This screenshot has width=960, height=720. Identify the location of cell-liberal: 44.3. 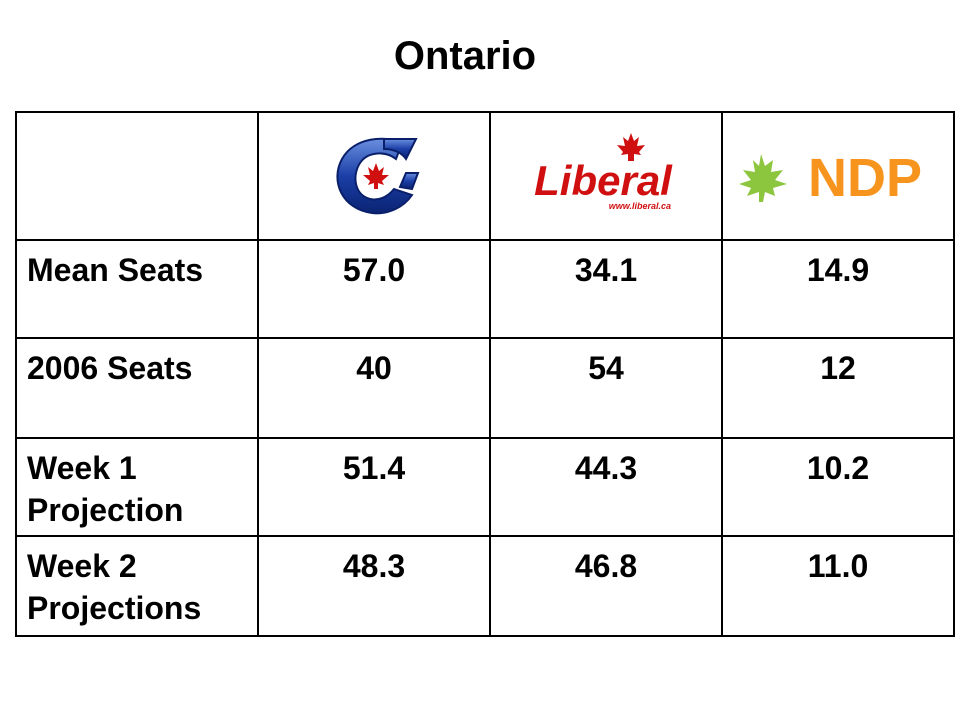
(606, 487).